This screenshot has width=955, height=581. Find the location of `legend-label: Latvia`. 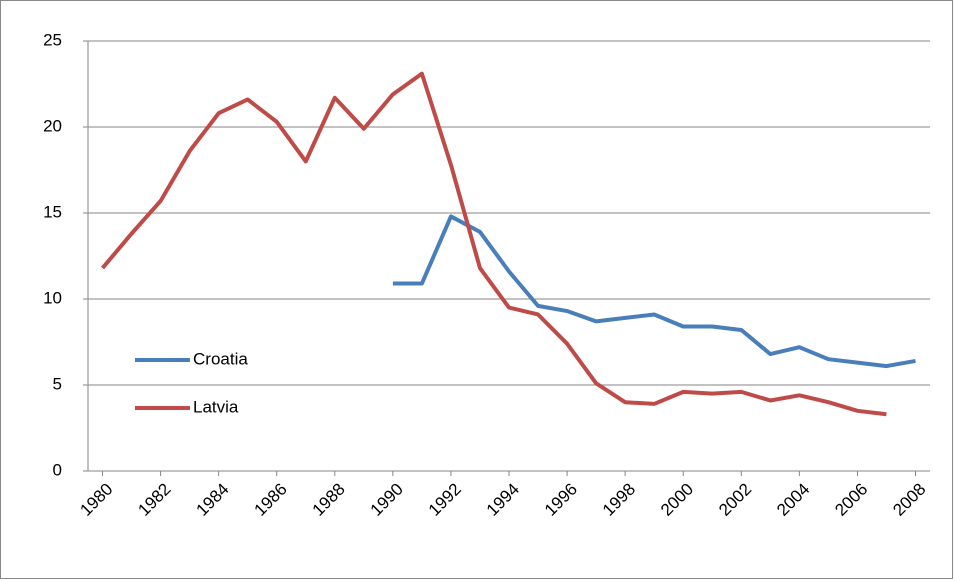

legend-label: Latvia is located at coordinates (216, 406).